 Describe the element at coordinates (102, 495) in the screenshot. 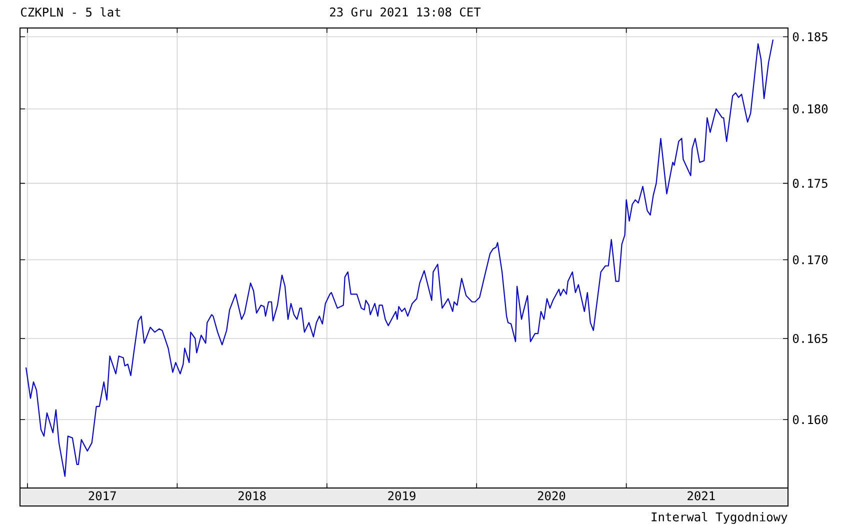

I see `x-tick-label: 2017` at that location.